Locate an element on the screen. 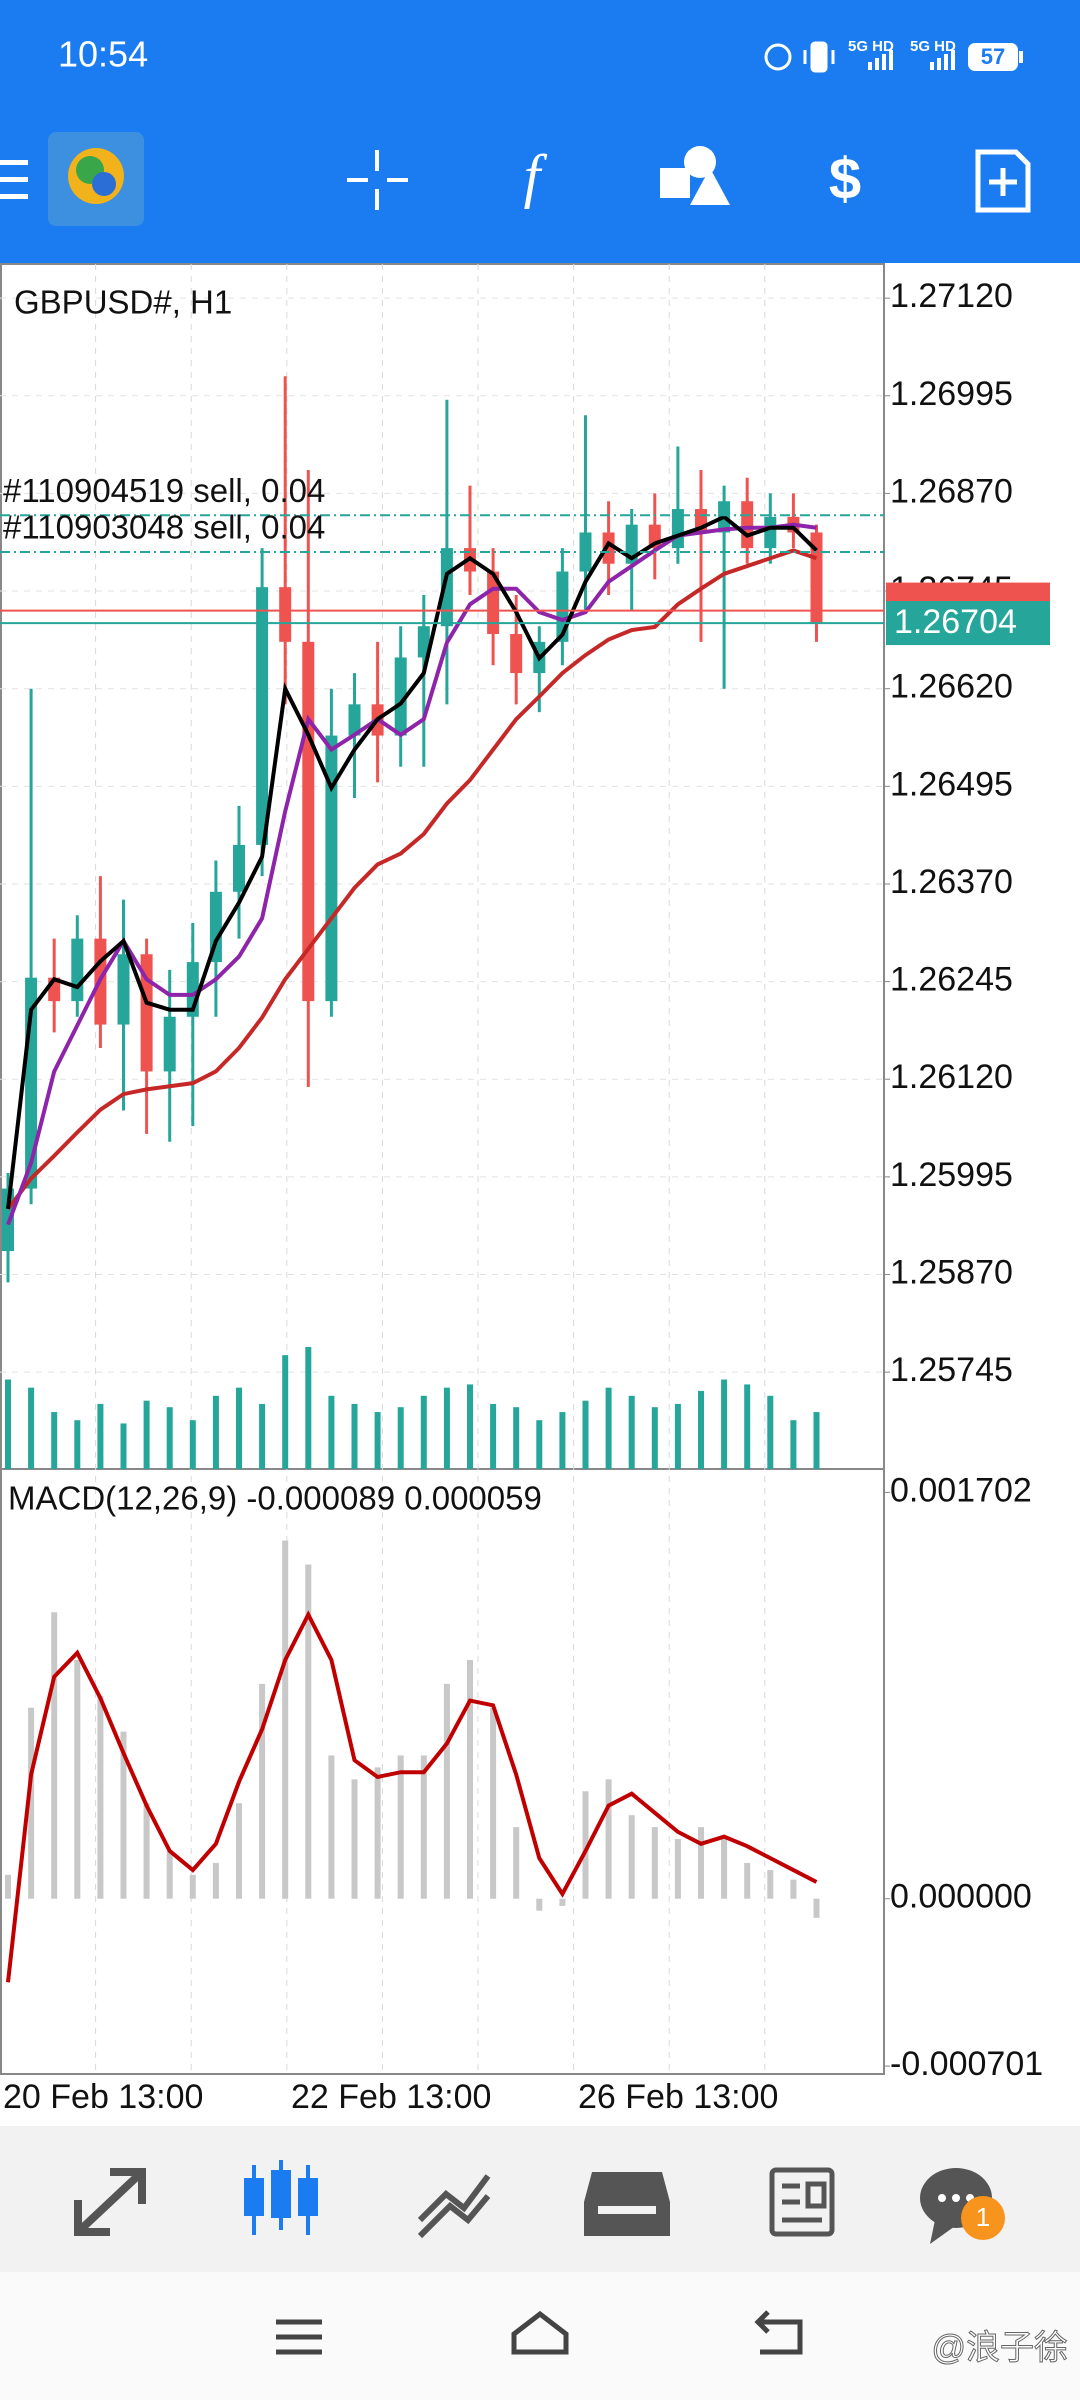 The image size is (1080, 2400). recents-button is located at coordinates (299, 2337).